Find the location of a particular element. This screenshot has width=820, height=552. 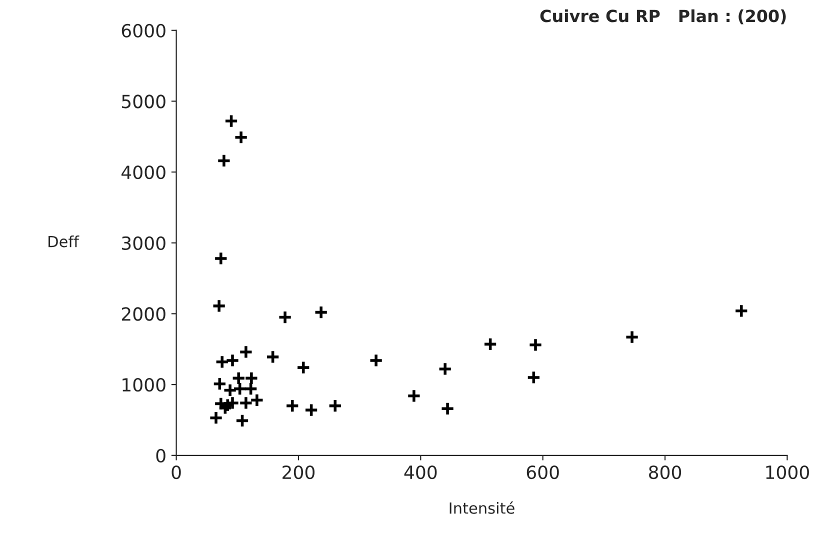

y-tick-label: 5000 is located at coordinates (144, 101).